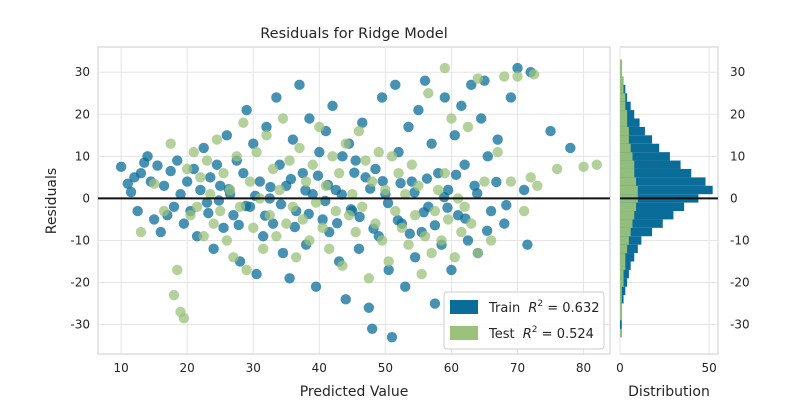 The image size is (800, 400). I want to click on y-tick-label: -30, so click(80, 325).